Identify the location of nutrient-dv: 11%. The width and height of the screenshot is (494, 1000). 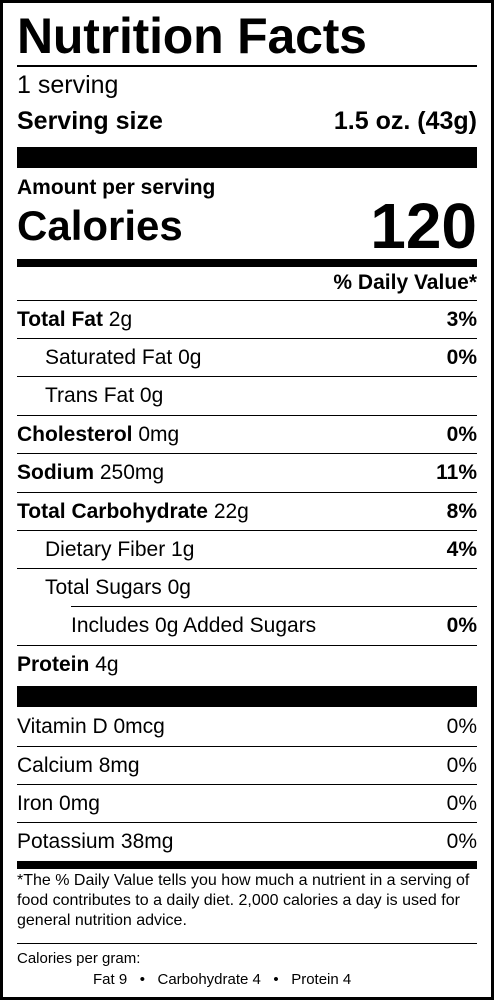
(456, 472).